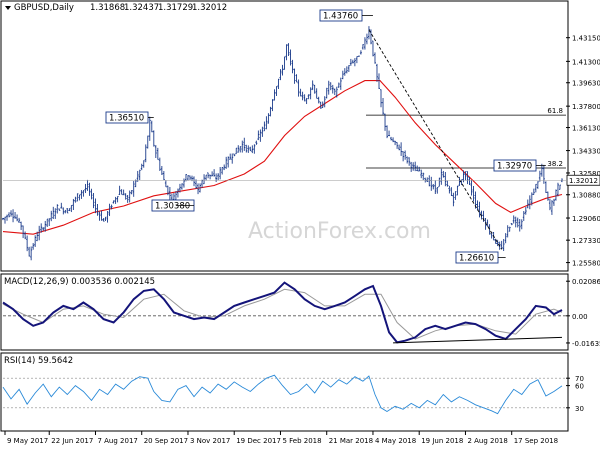 This screenshot has width=600, height=450. What do you see at coordinates (586, 84) in the screenshot?
I see `price-ytick-label: 1.39630` at bounding box center [586, 84].